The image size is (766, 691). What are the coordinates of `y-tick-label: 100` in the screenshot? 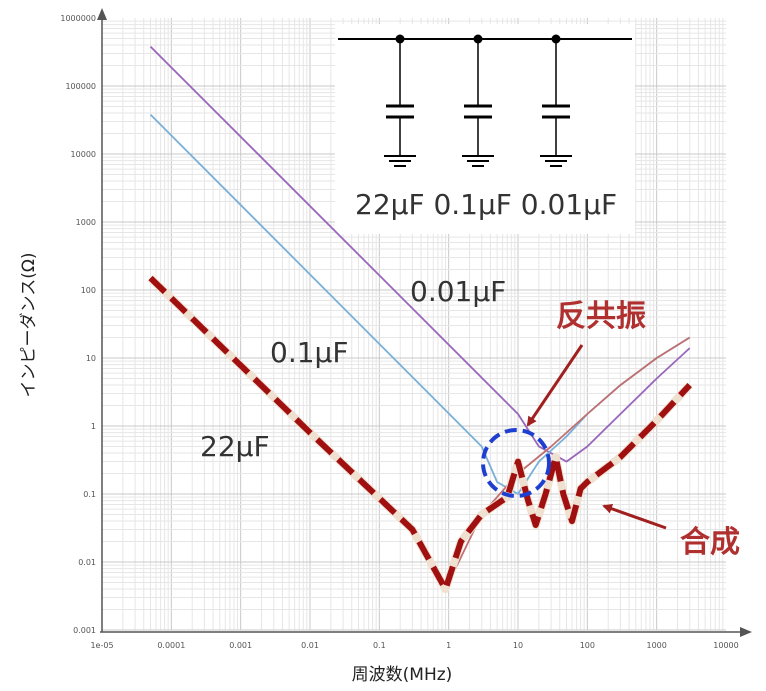 It's located at (88, 290).